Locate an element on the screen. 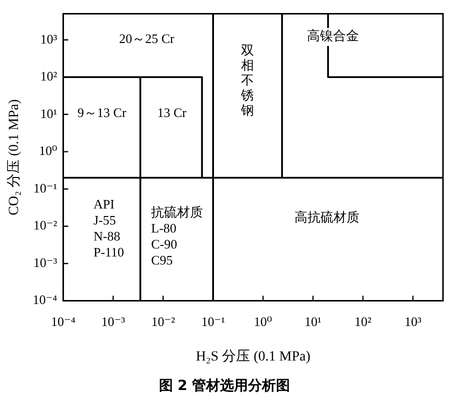 The width and height of the screenshot is (450, 403). y-tick-label: 10⁻³ is located at coordinates (45, 262).